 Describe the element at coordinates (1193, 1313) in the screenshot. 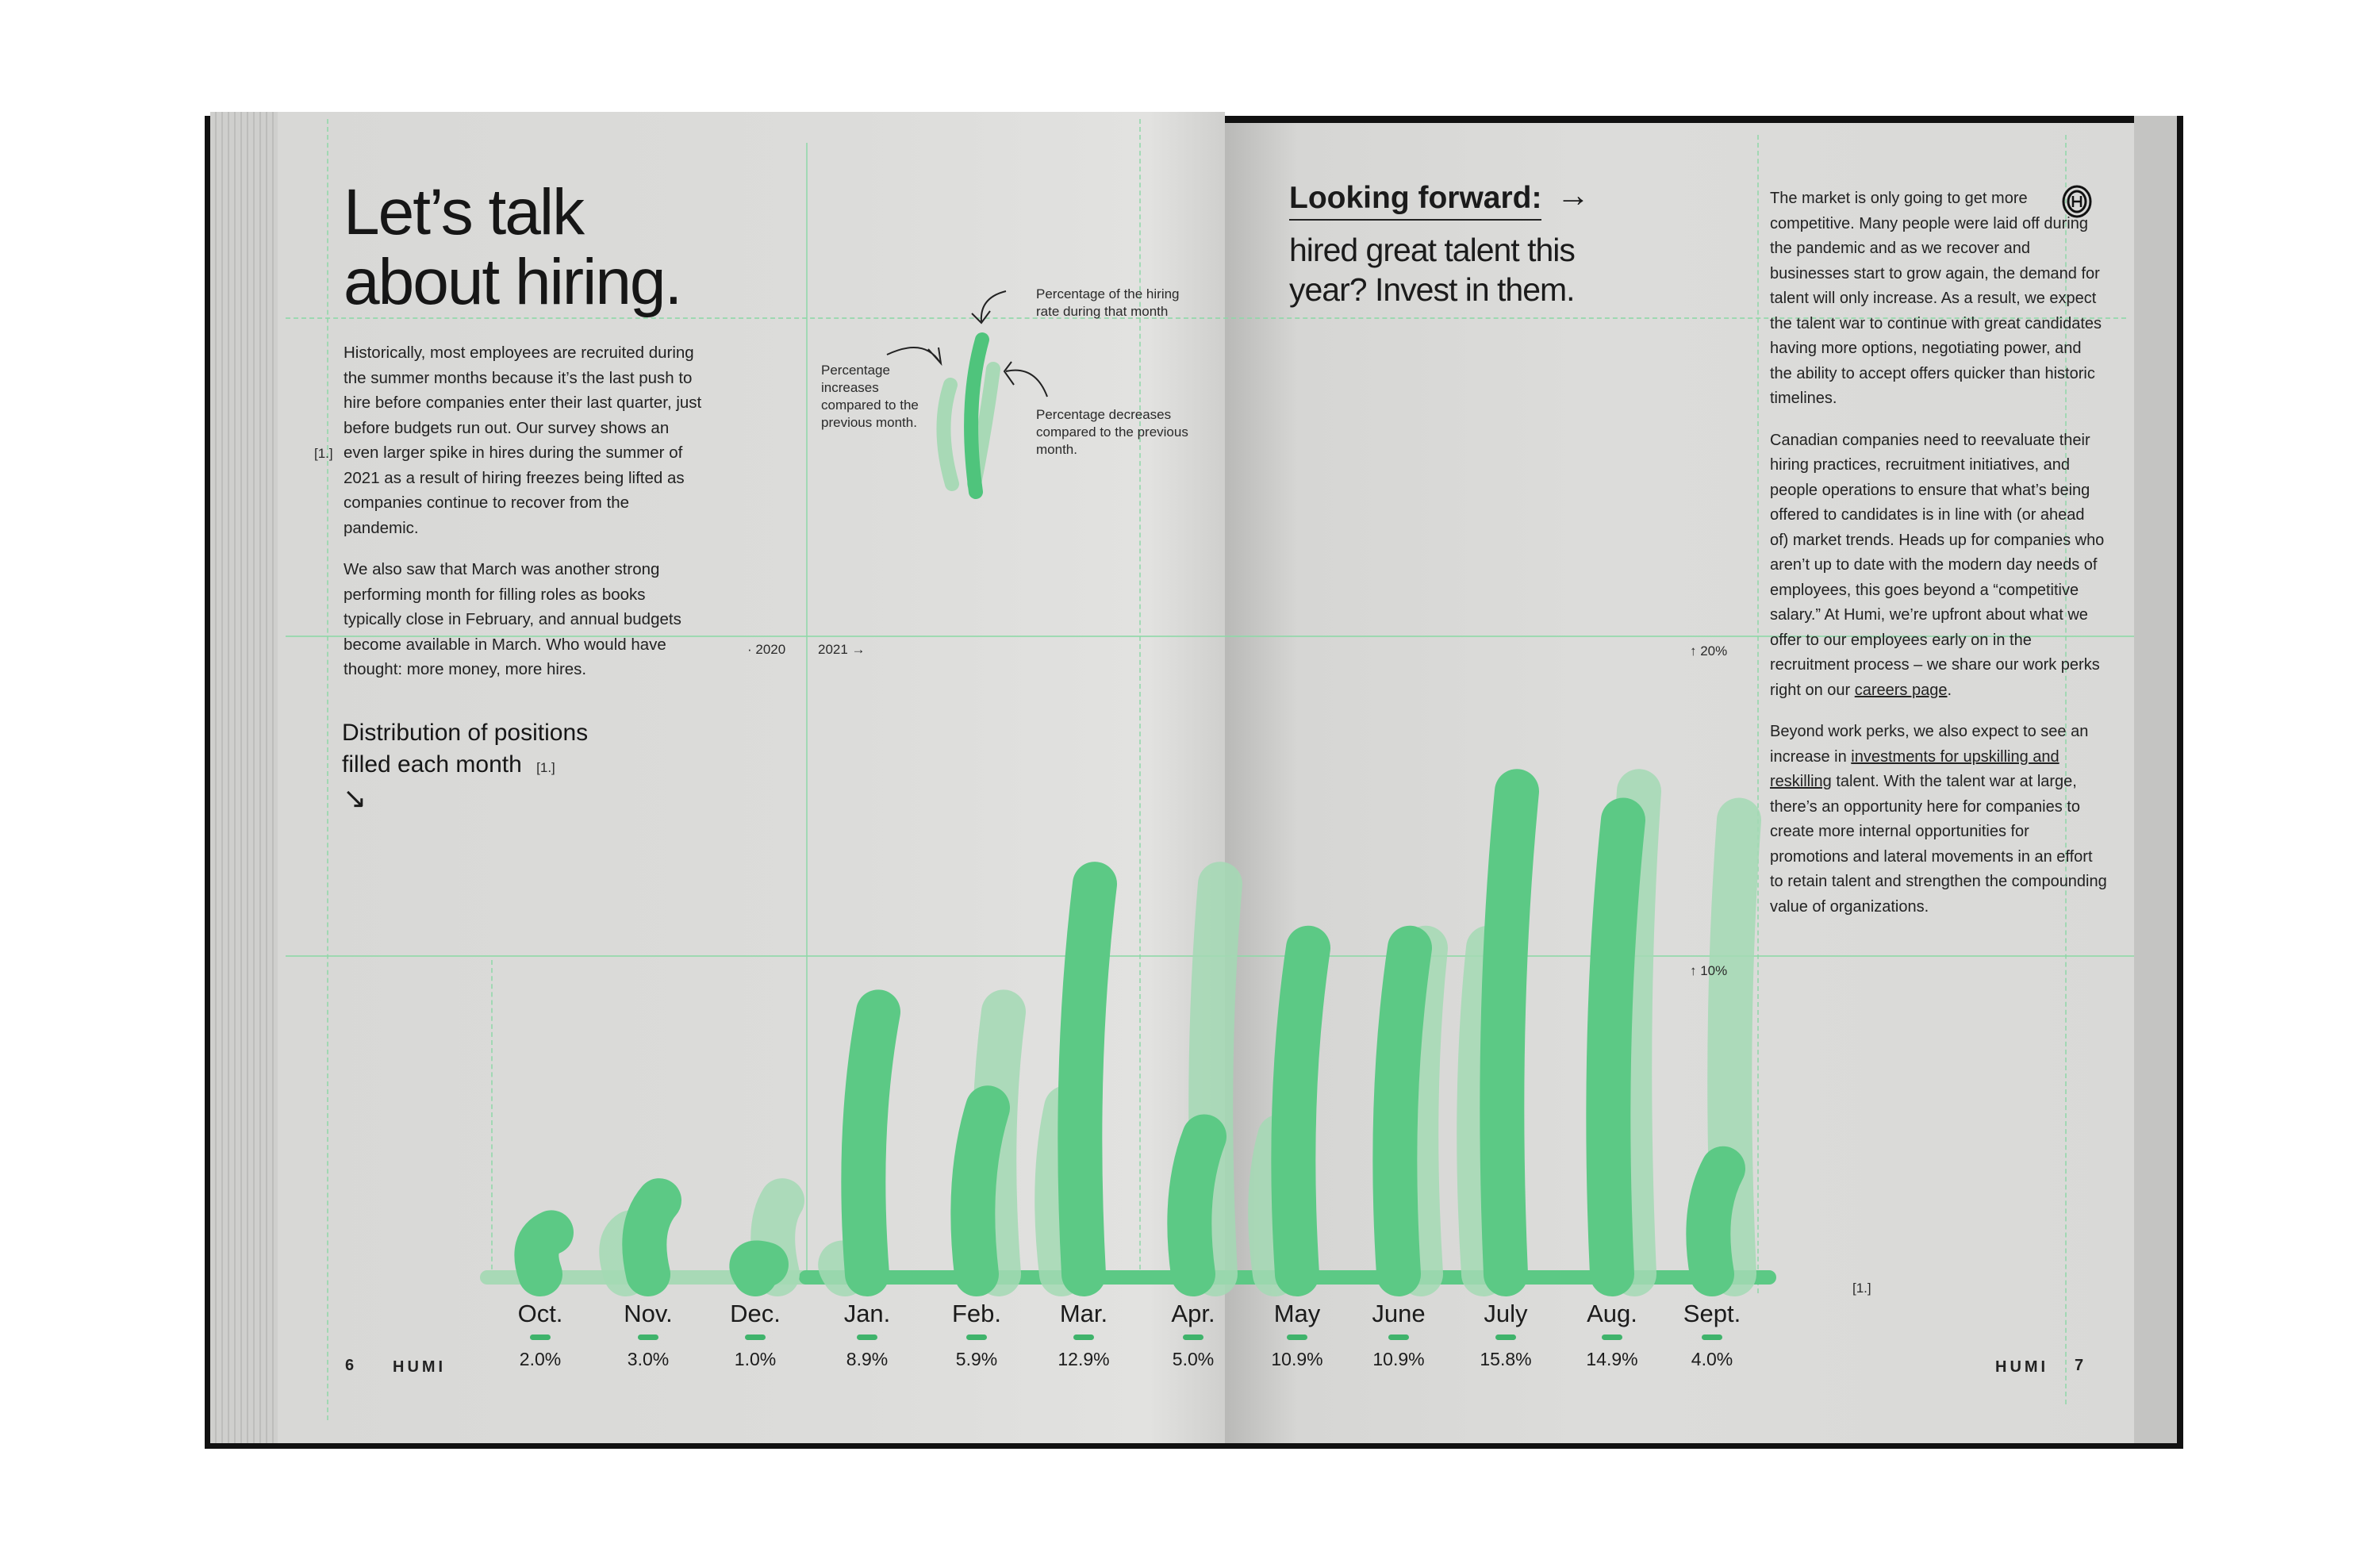

I see `month-label: Apr.` at that location.